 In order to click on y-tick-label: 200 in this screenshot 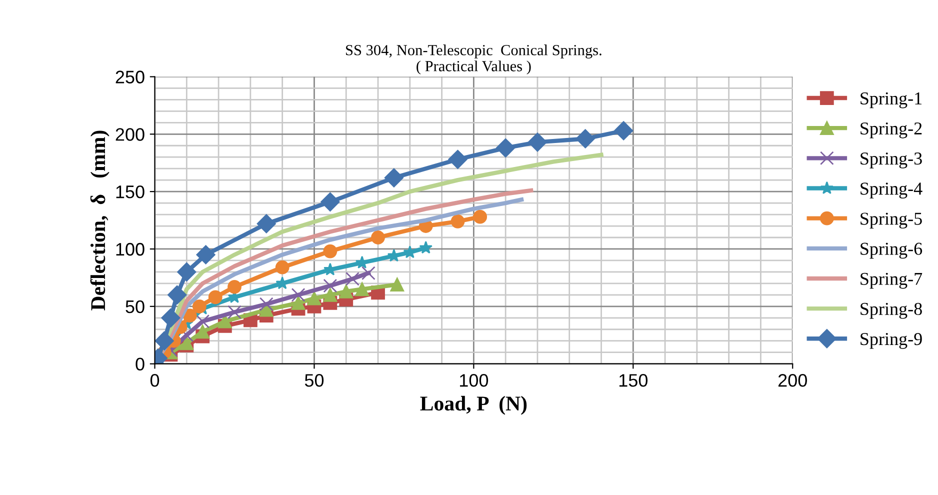, I will do `click(130, 134)`.